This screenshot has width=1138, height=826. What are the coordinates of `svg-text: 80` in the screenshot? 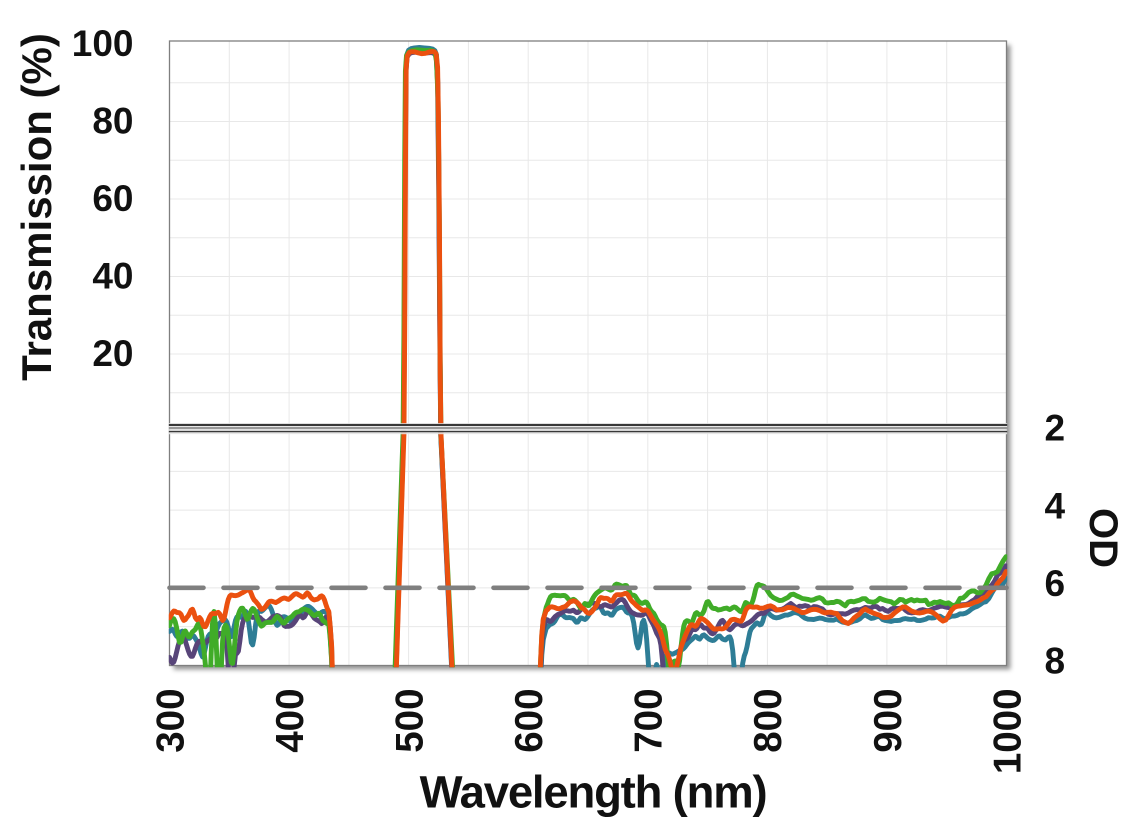 It's located at (112, 120).